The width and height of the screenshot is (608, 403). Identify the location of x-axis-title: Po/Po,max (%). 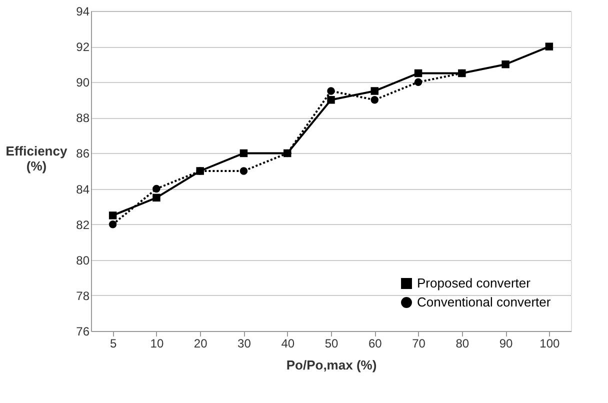
(331, 365).